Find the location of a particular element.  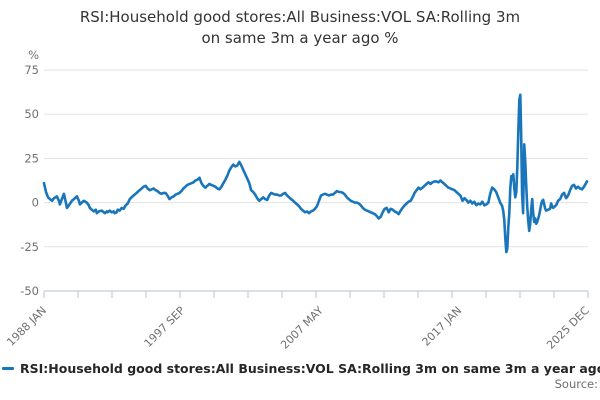

y-axis-unit-label: % is located at coordinates (33, 55).